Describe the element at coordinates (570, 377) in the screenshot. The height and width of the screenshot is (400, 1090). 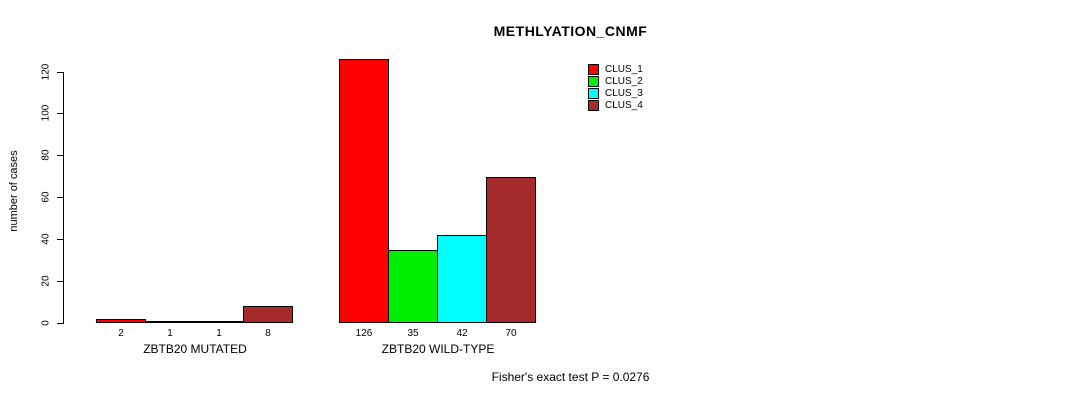
I see `stat-test-caption: Fisher's exact test P = 0.0276` at that location.